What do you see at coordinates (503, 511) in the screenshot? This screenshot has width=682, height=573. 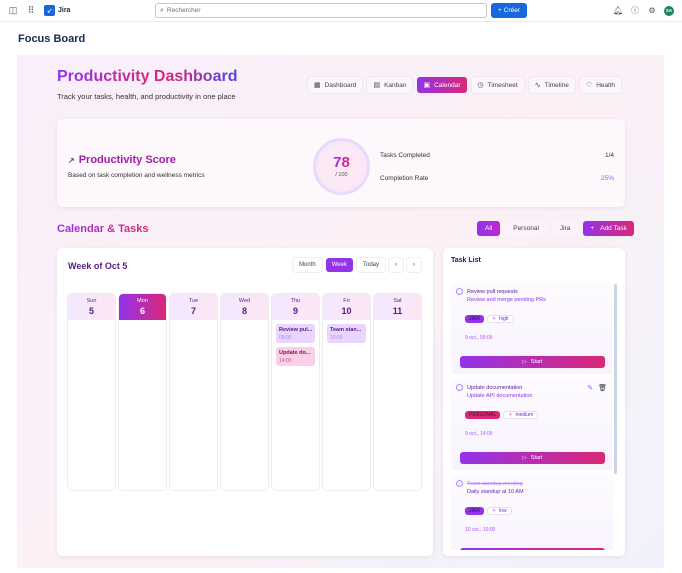 I see `priority-label: low` at bounding box center [503, 511].